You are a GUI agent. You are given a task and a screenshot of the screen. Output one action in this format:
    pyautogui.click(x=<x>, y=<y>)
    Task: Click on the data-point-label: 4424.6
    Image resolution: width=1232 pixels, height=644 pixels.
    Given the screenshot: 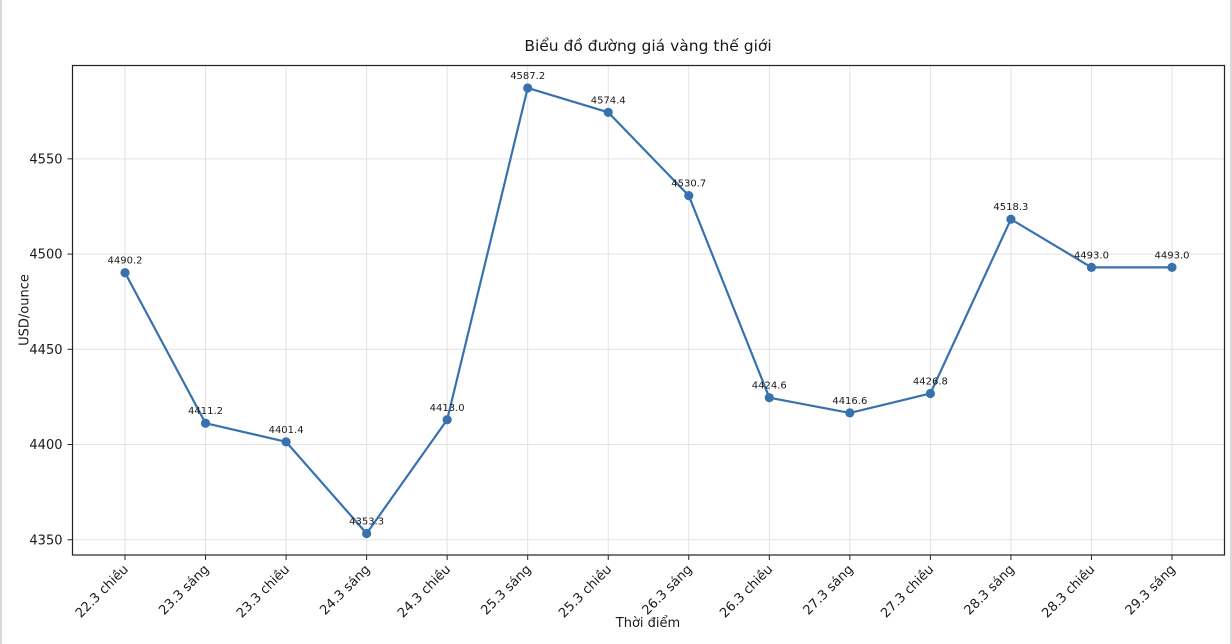 What is the action you would take?
    pyautogui.click(x=769, y=386)
    